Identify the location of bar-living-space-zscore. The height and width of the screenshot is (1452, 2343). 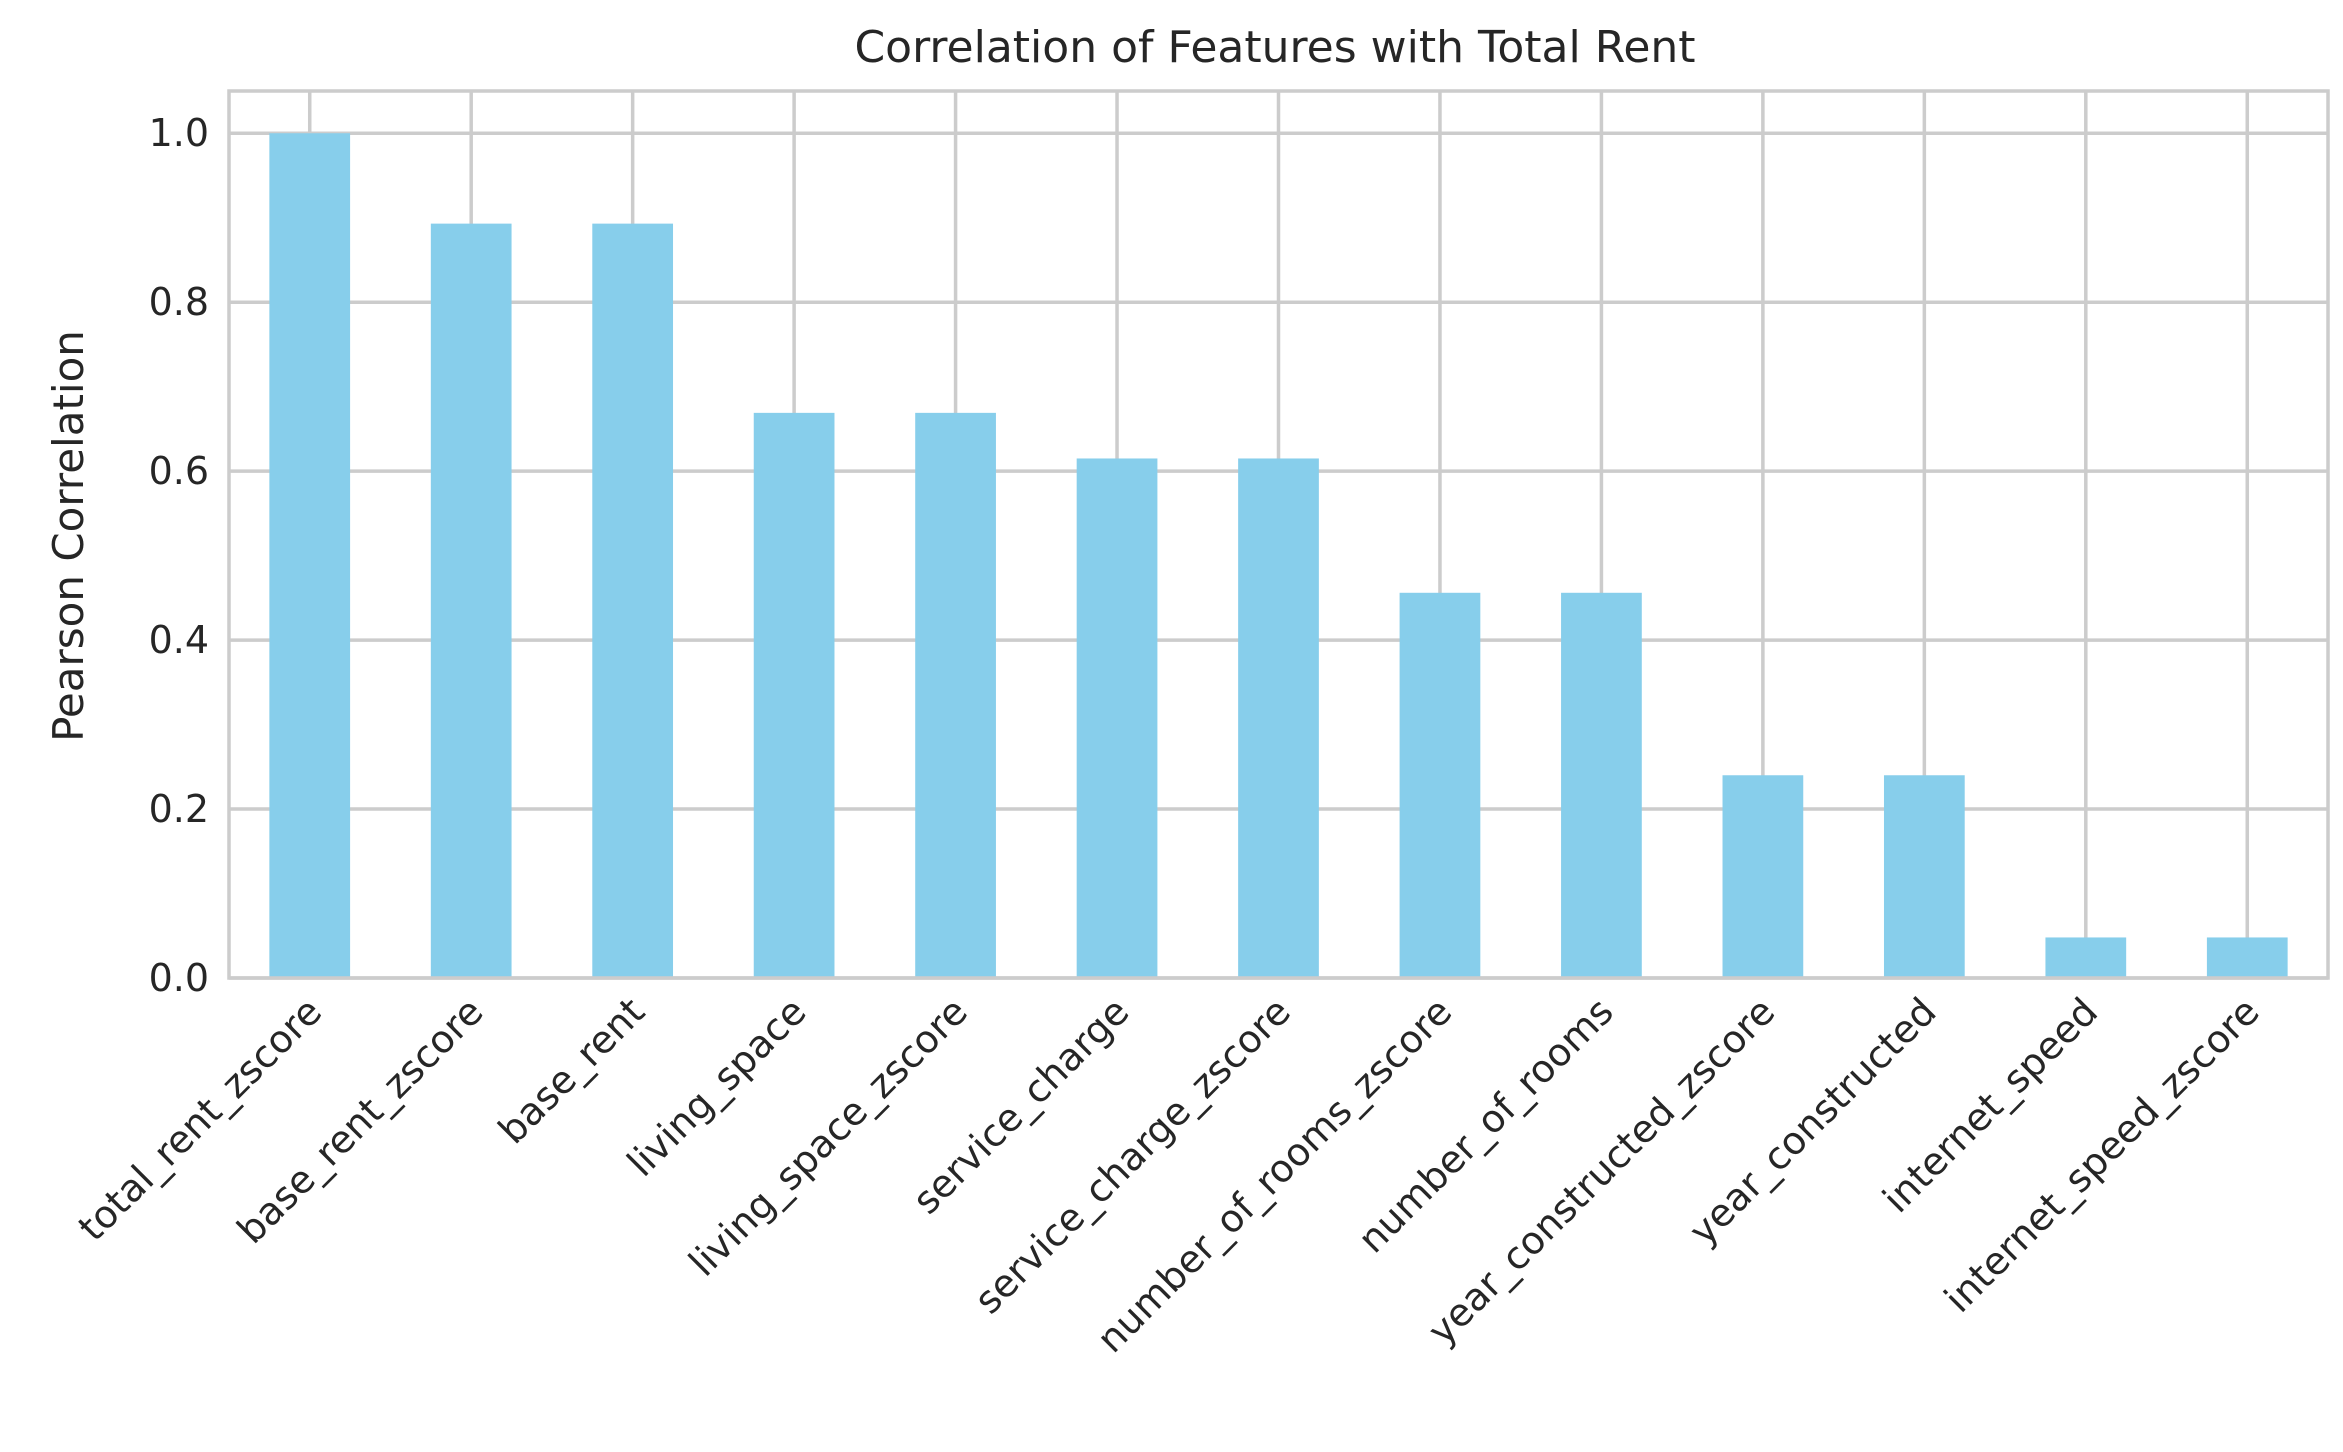
(955, 695).